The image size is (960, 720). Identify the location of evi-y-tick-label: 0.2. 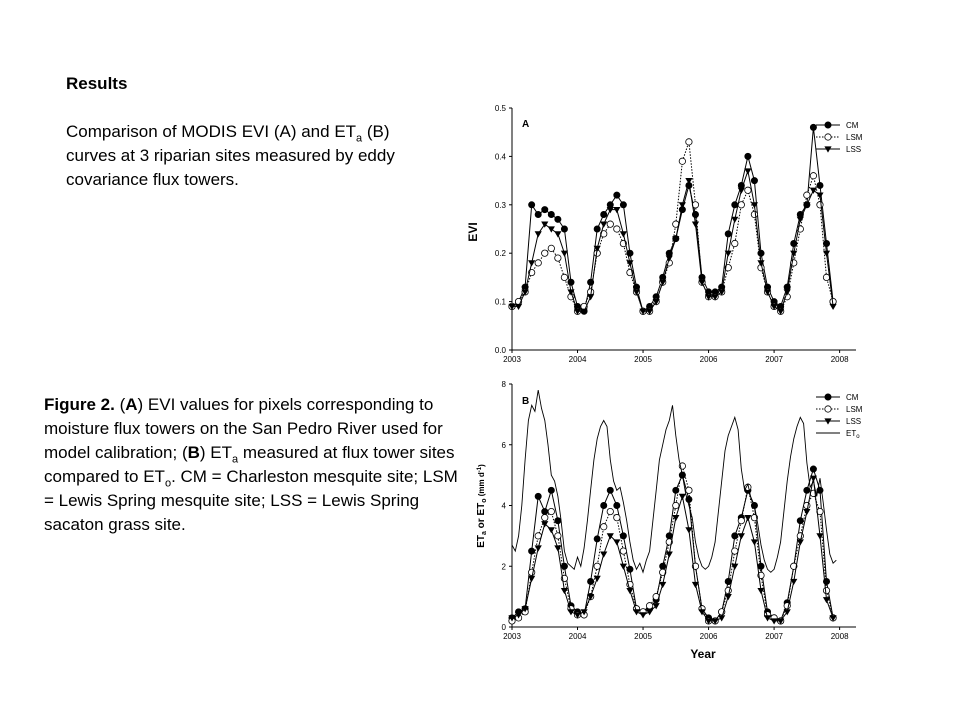
(501, 253).